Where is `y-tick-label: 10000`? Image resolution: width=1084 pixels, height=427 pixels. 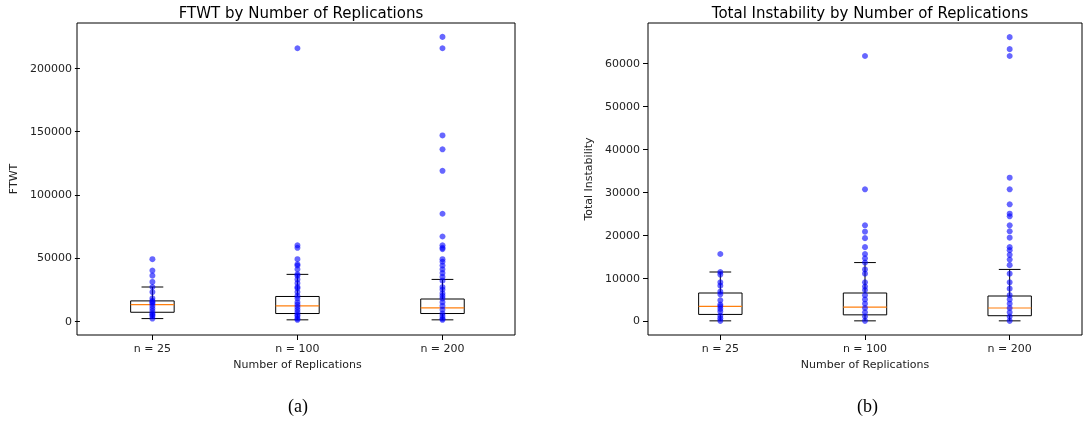 y-tick-label: 10000 is located at coordinates (622, 278).